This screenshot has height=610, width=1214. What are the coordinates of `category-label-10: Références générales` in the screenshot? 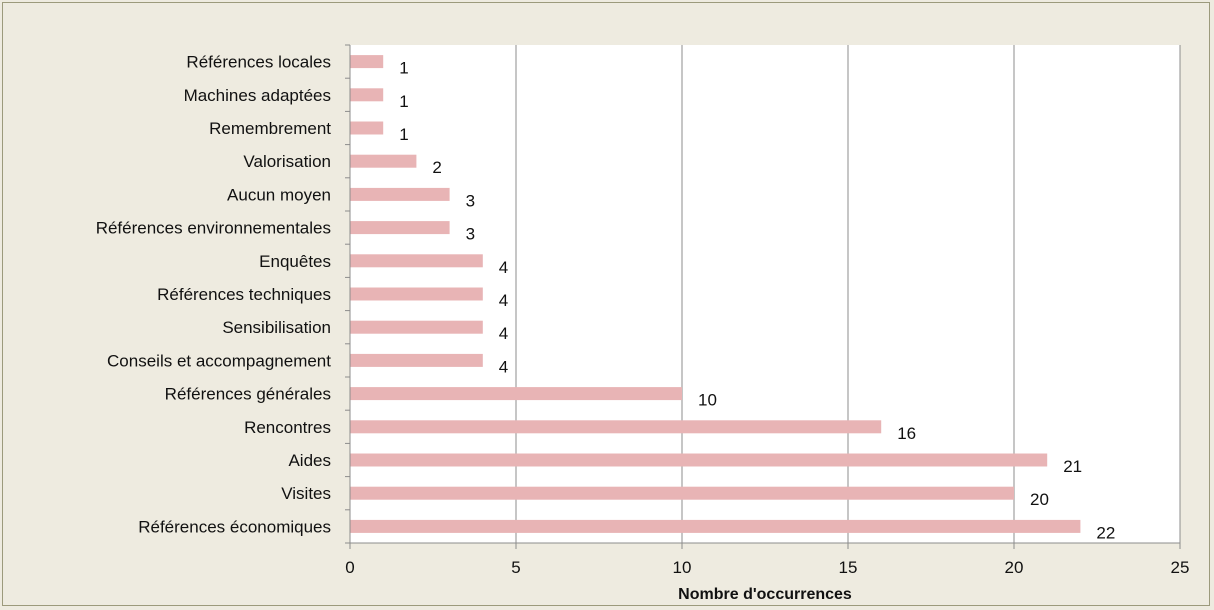 It's located at (248, 394).